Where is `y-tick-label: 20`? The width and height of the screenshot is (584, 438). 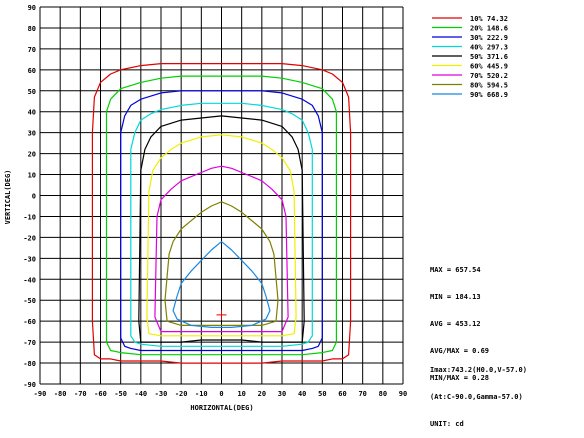 y-tick-label: 20 is located at coordinates (32, 155).